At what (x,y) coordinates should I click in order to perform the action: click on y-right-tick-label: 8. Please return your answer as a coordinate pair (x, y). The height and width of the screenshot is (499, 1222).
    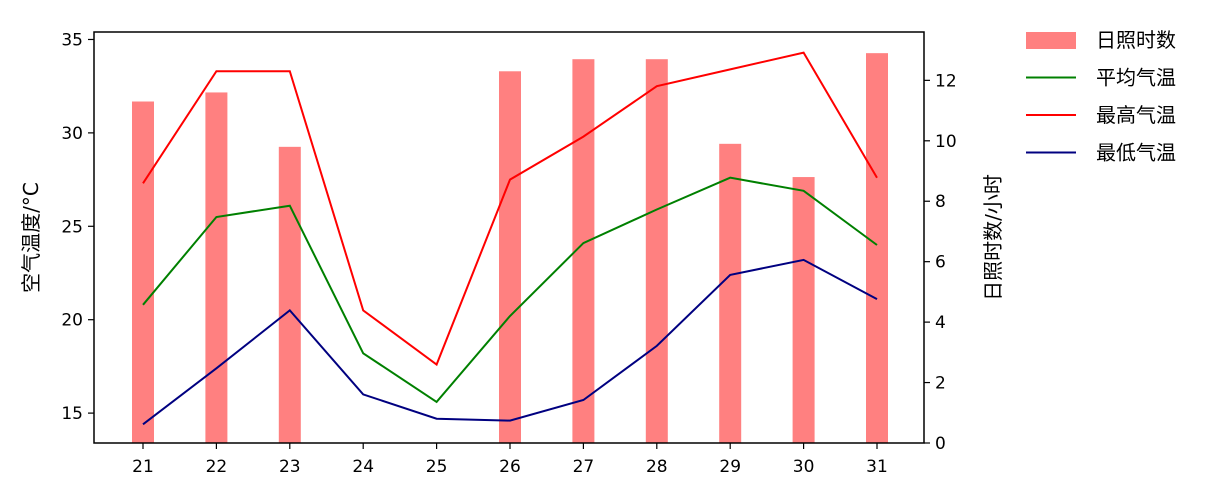
    Looking at the image, I should click on (940, 202).